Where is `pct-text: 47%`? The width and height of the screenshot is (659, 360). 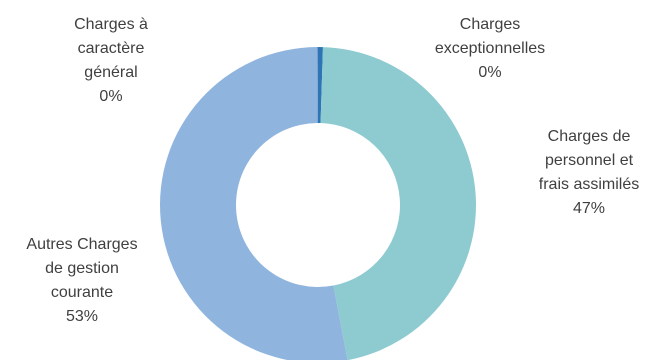 pct-text: 47% is located at coordinates (589, 208).